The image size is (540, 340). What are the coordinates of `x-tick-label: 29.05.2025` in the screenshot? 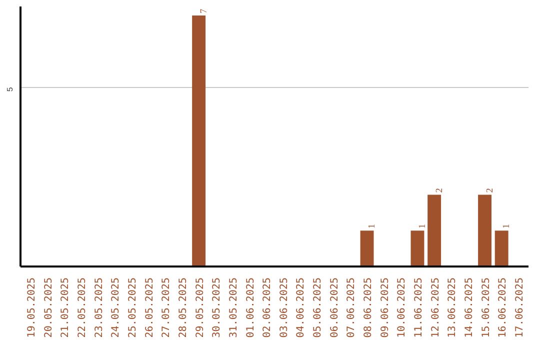 It's located at (200, 307).